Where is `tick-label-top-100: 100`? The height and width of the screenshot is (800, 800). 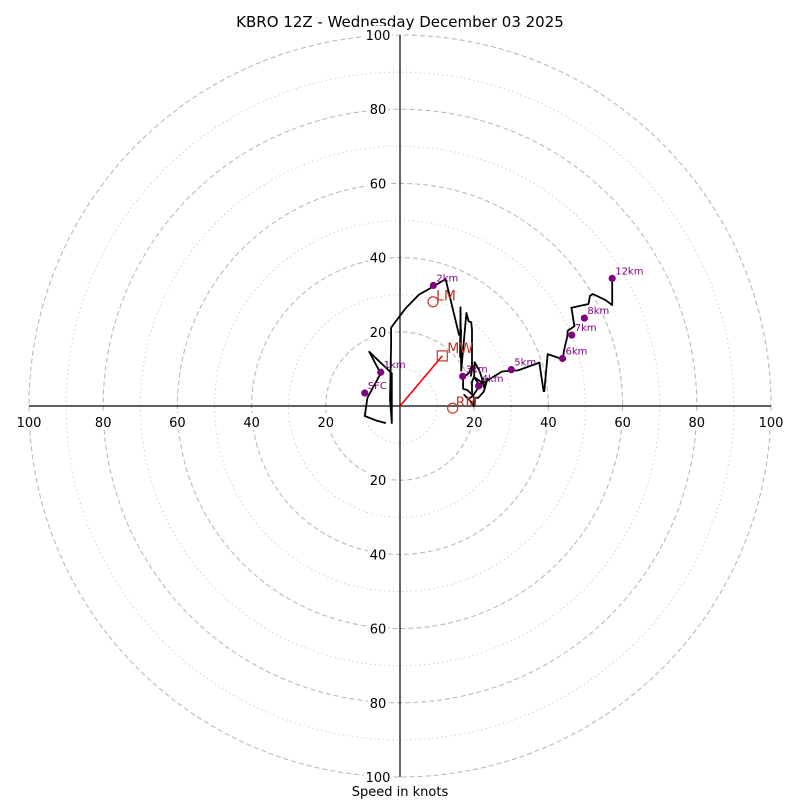 tick-label-top-100: 100 is located at coordinates (378, 36).